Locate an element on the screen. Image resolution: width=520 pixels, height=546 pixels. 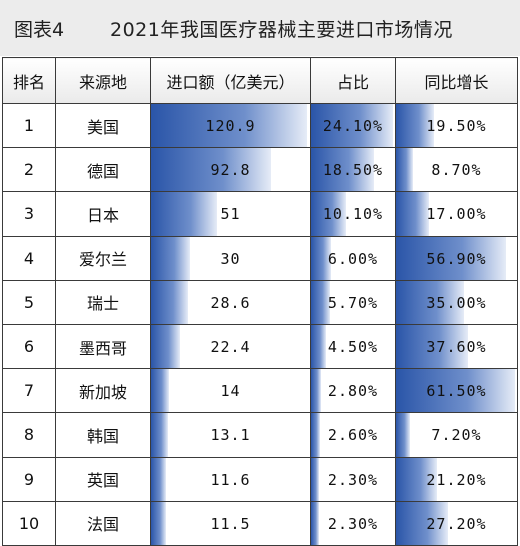
cell-growth: 8.70% is located at coordinates (456, 170).